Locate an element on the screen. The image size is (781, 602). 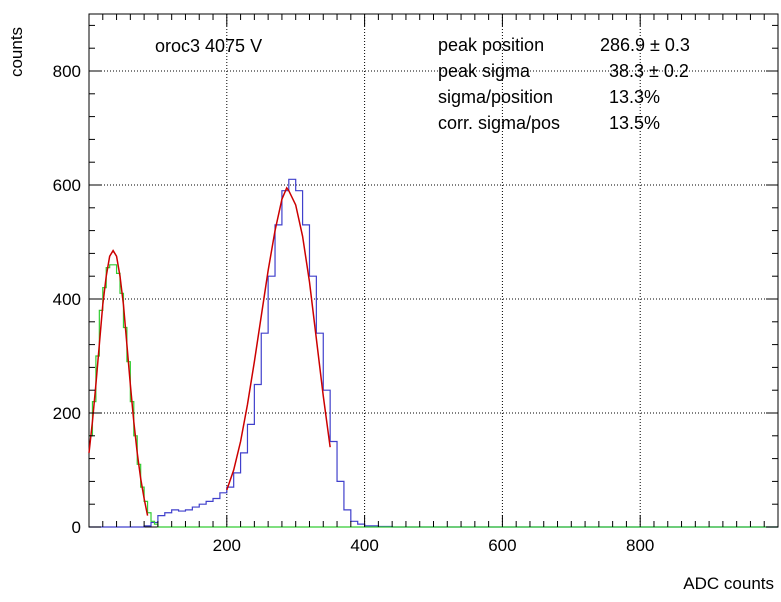
x-tick-label: 800 is located at coordinates (640, 545).